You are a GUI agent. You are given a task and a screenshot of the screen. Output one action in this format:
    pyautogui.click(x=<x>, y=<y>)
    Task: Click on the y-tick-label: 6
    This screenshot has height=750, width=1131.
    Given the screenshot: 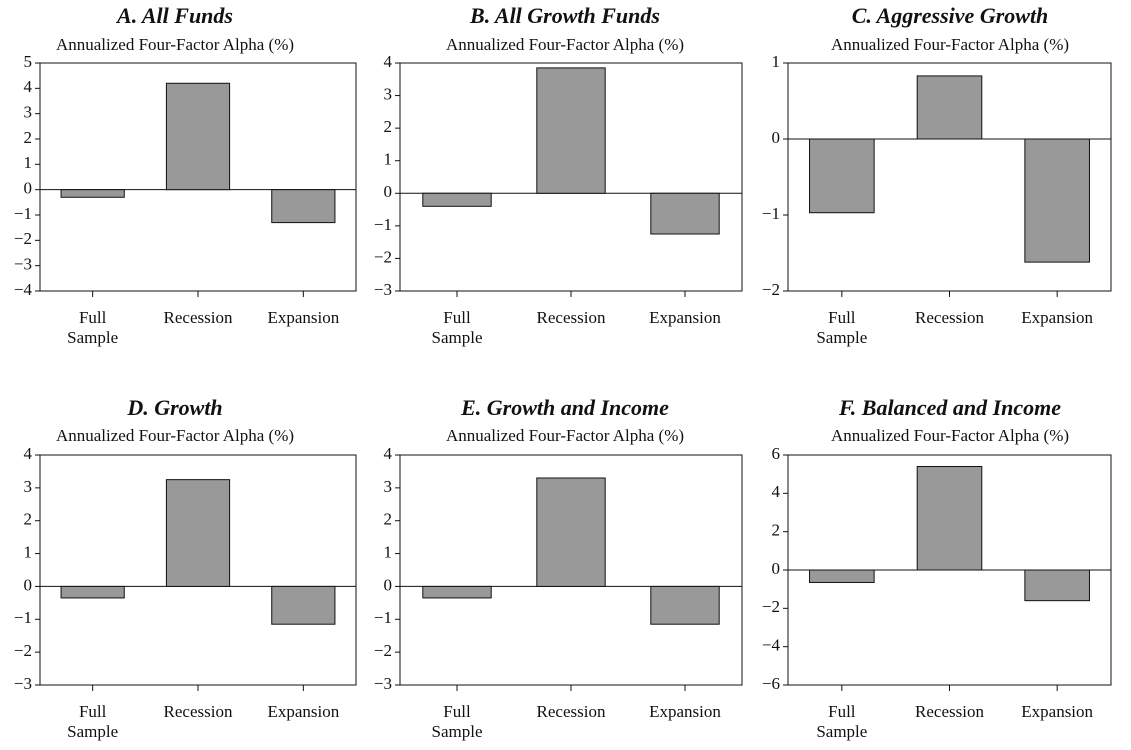 What is the action you would take?
    pyautogui.click(x=776, y=453)
    